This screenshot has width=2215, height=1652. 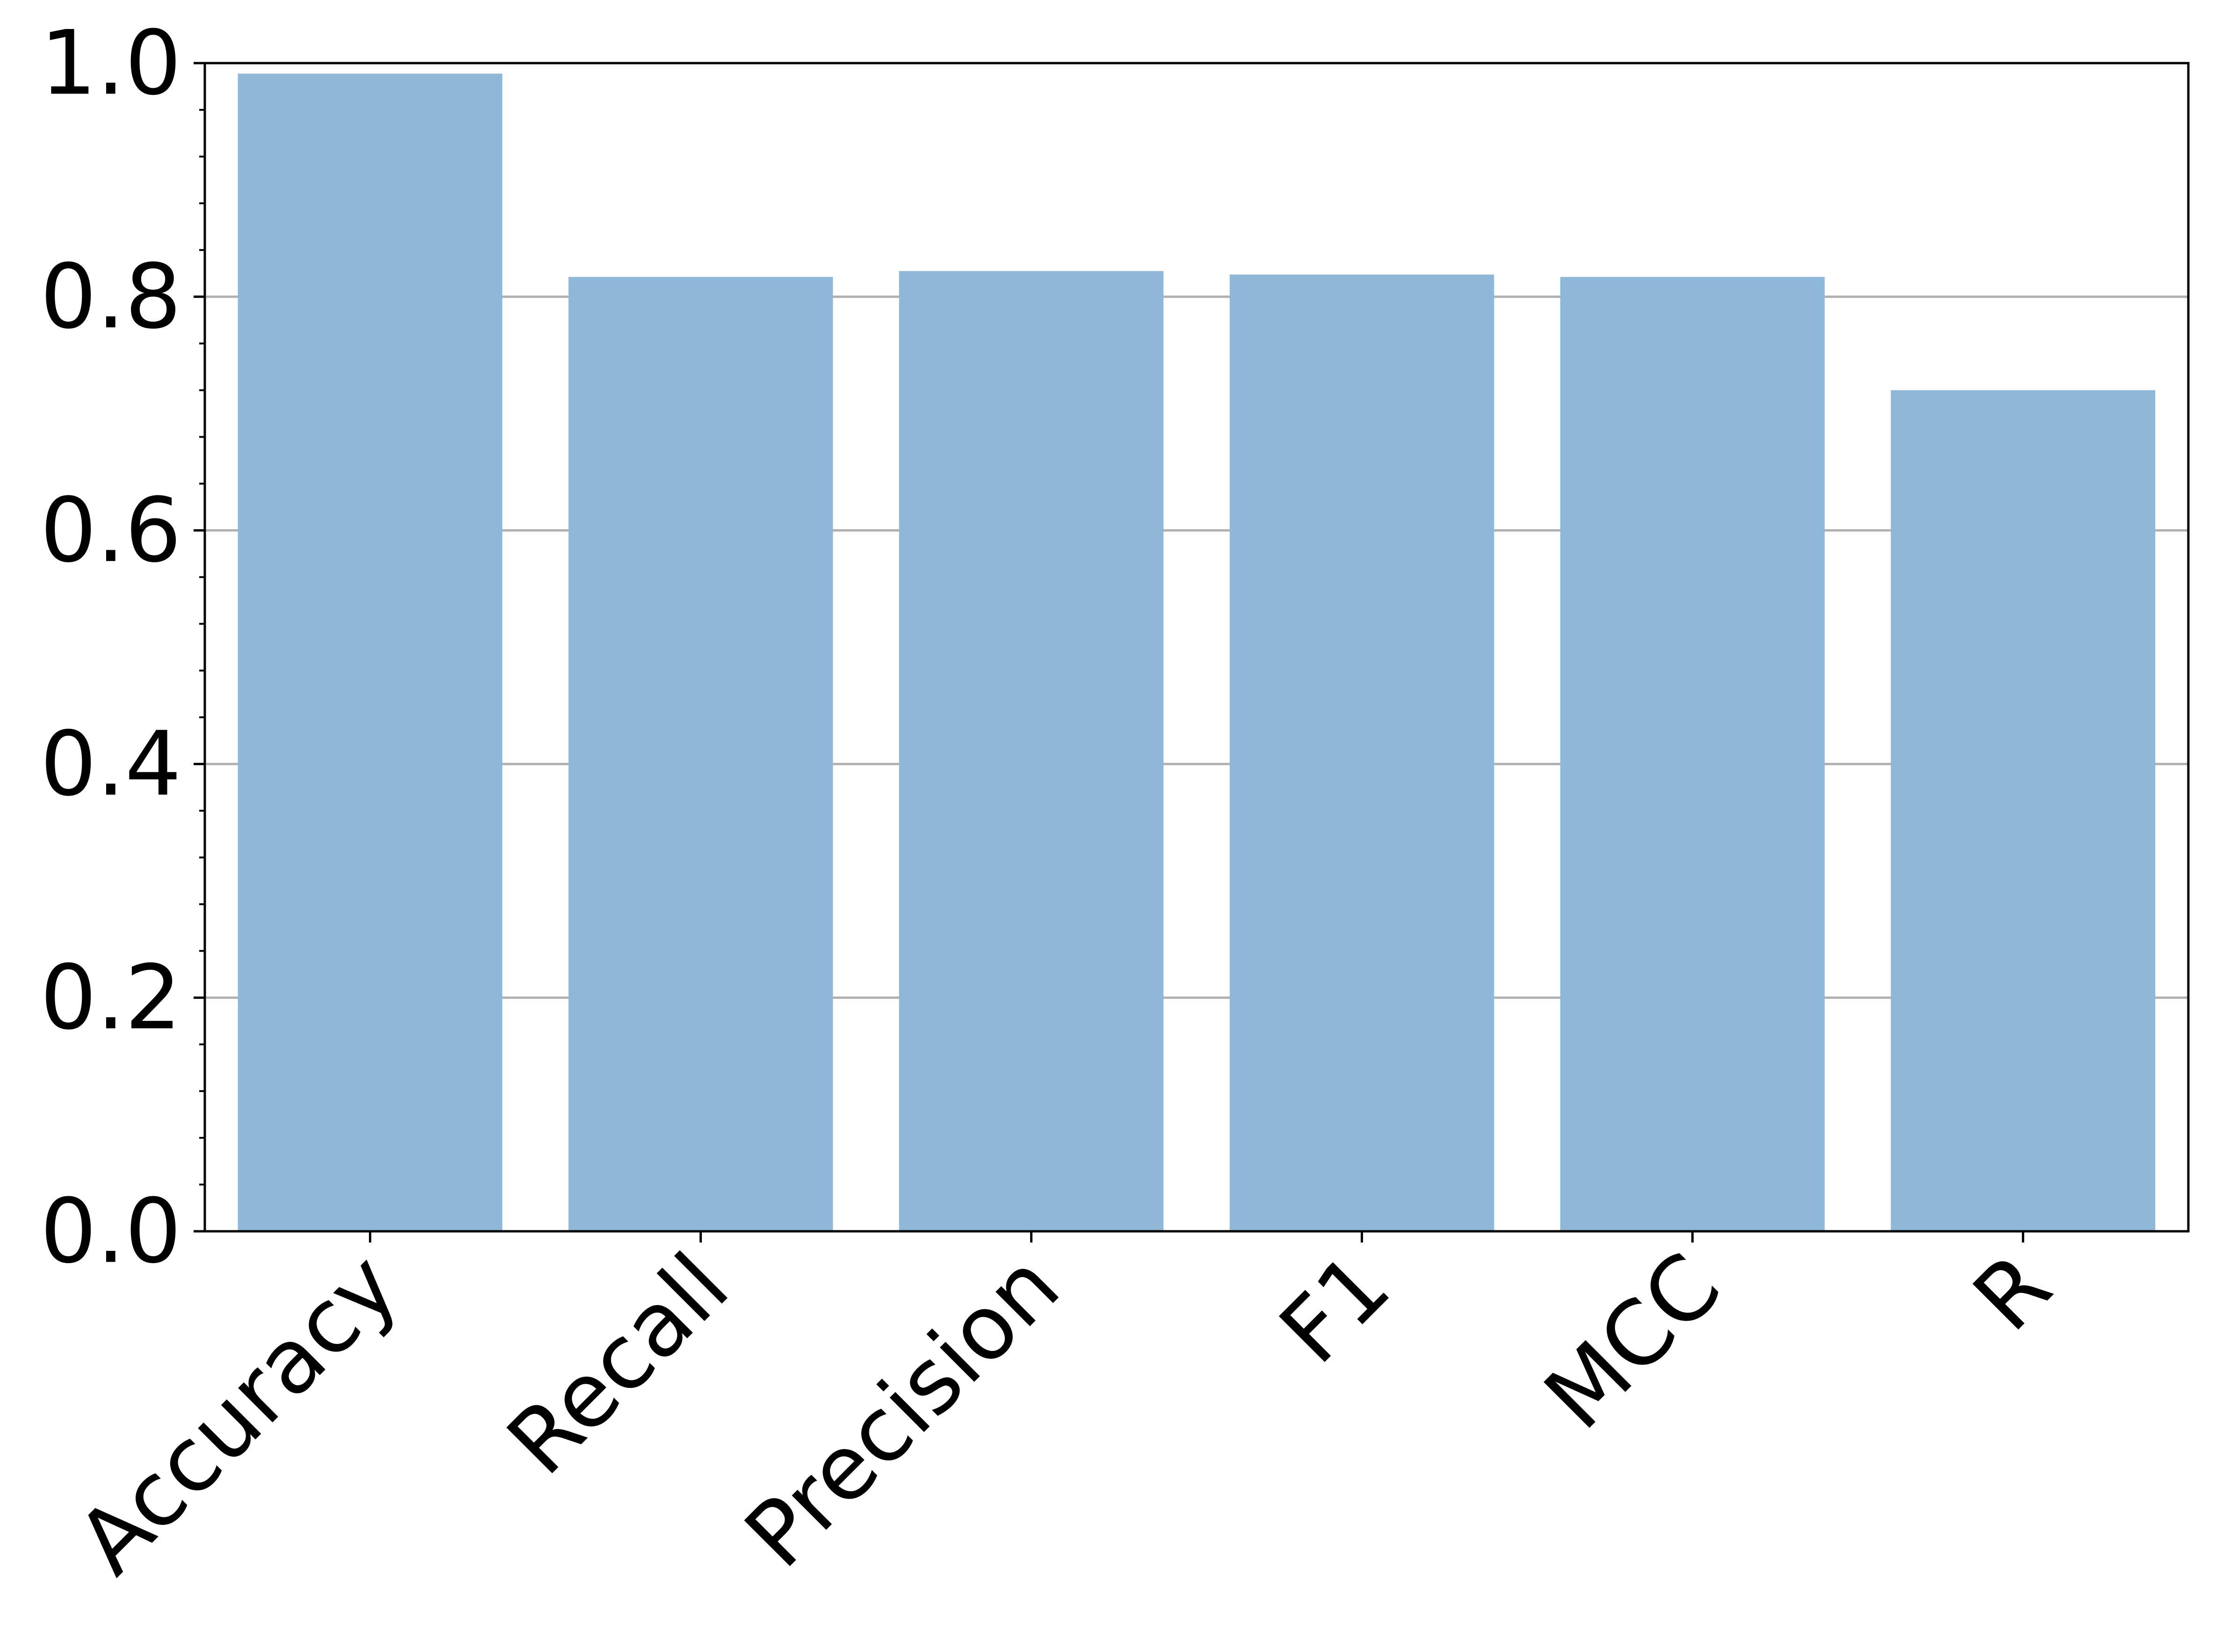 What do you see at coordinates (1361, 752) in the screenshot?
I see `bar-f1` at bounding box center [1361, 752].